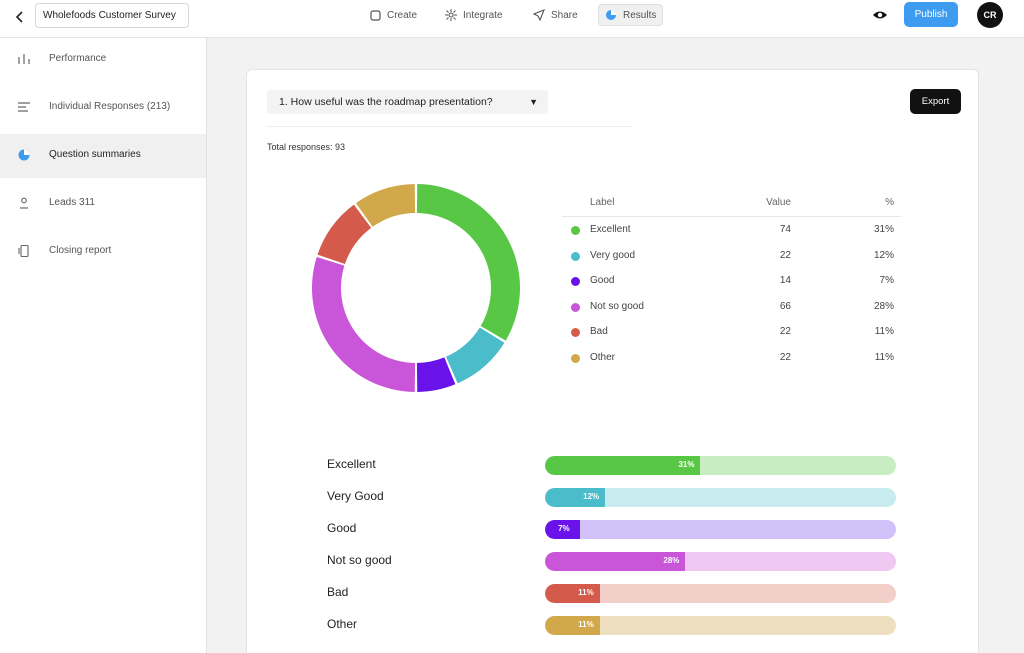 The image size is (1024, 653). Describe the element at coordinates (990, 15) in the screenshot. I see `avatar: CR` at that location.